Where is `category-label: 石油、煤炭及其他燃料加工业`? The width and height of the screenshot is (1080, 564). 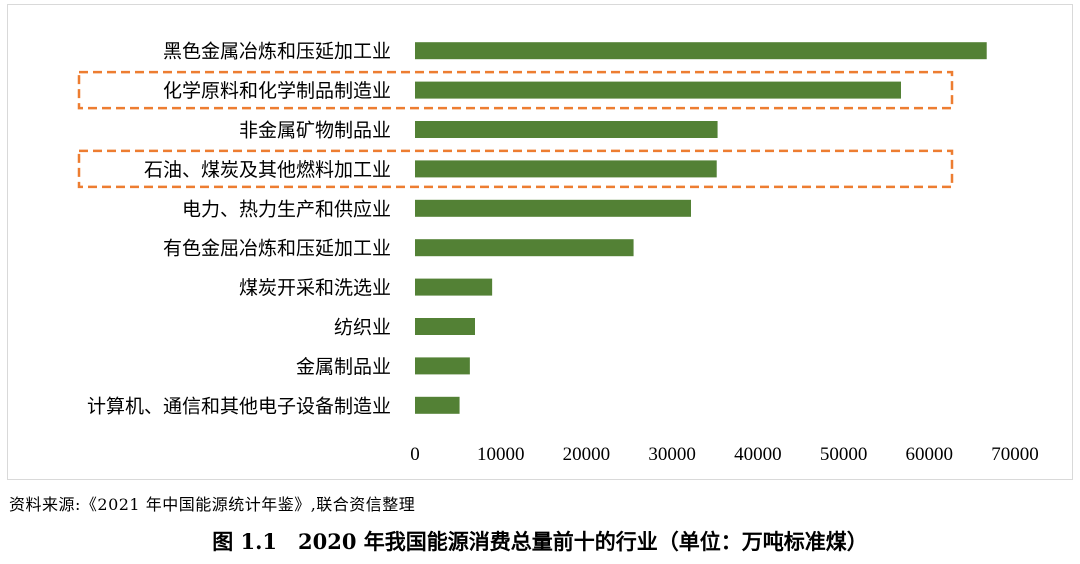 category-label: 石油、煤炭及其他燃料加工业 is located at coordinates (267, 170).